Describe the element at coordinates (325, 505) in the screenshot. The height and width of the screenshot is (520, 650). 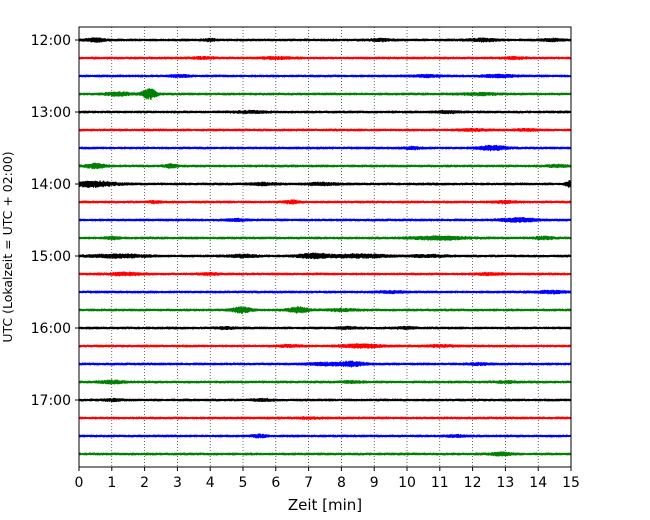
I see `x-axis-label: Zeit [min]` at that location.